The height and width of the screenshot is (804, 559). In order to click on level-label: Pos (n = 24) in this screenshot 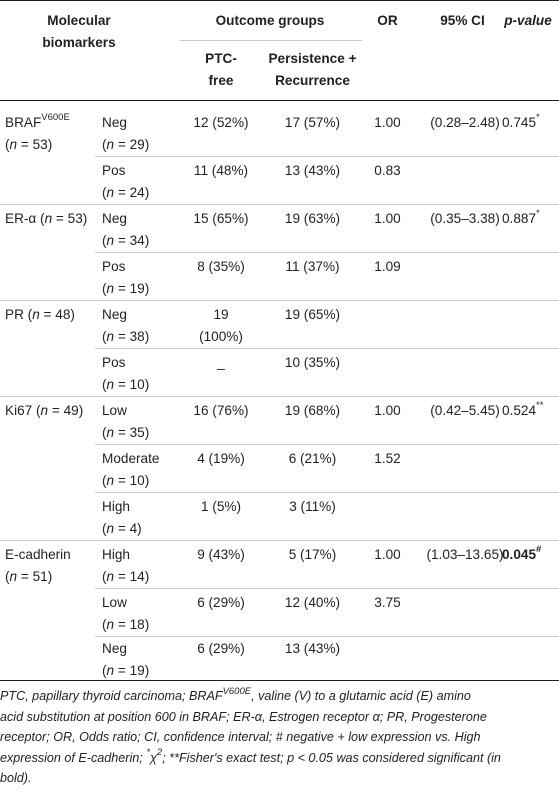, I will do `click(126, 181)`.